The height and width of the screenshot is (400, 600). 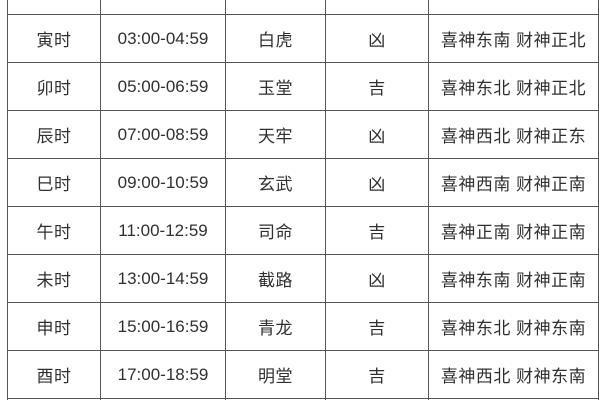 What do you see at coordinates (54, 7) in the screenshot?
I see `hour-label: 丑时` at bounding box center [54, 7].